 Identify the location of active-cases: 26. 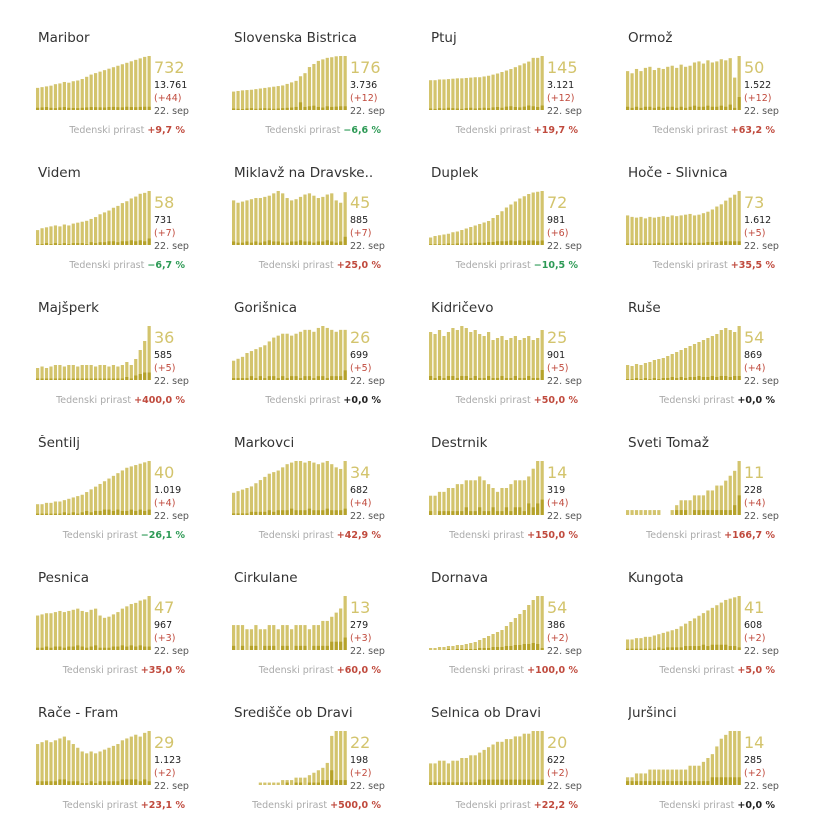
(360, 337).